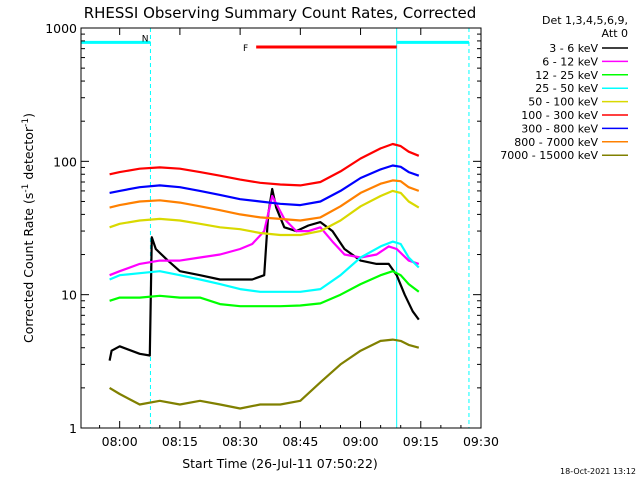  I want to click on x-tick-label-1: 08:15, so click(180, 441).